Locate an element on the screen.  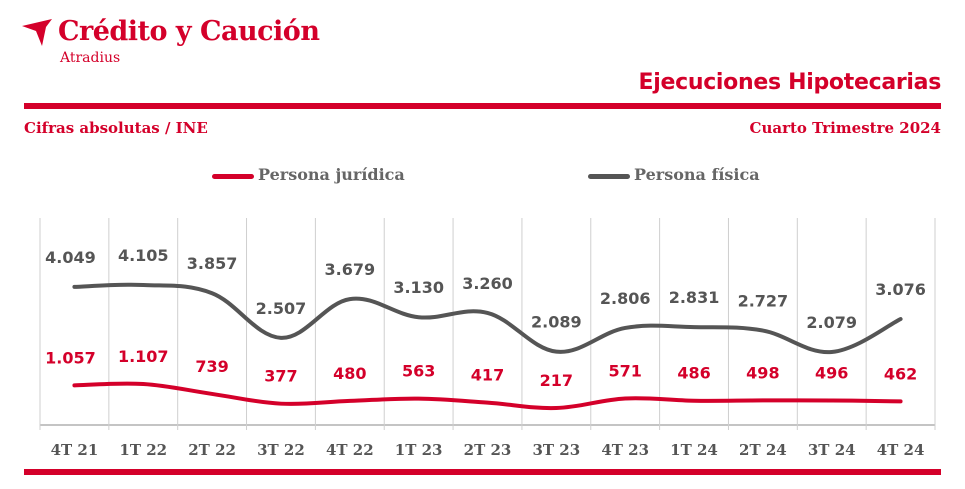
data-label-fisica: 2.089 is located at coordinates (556, 322).